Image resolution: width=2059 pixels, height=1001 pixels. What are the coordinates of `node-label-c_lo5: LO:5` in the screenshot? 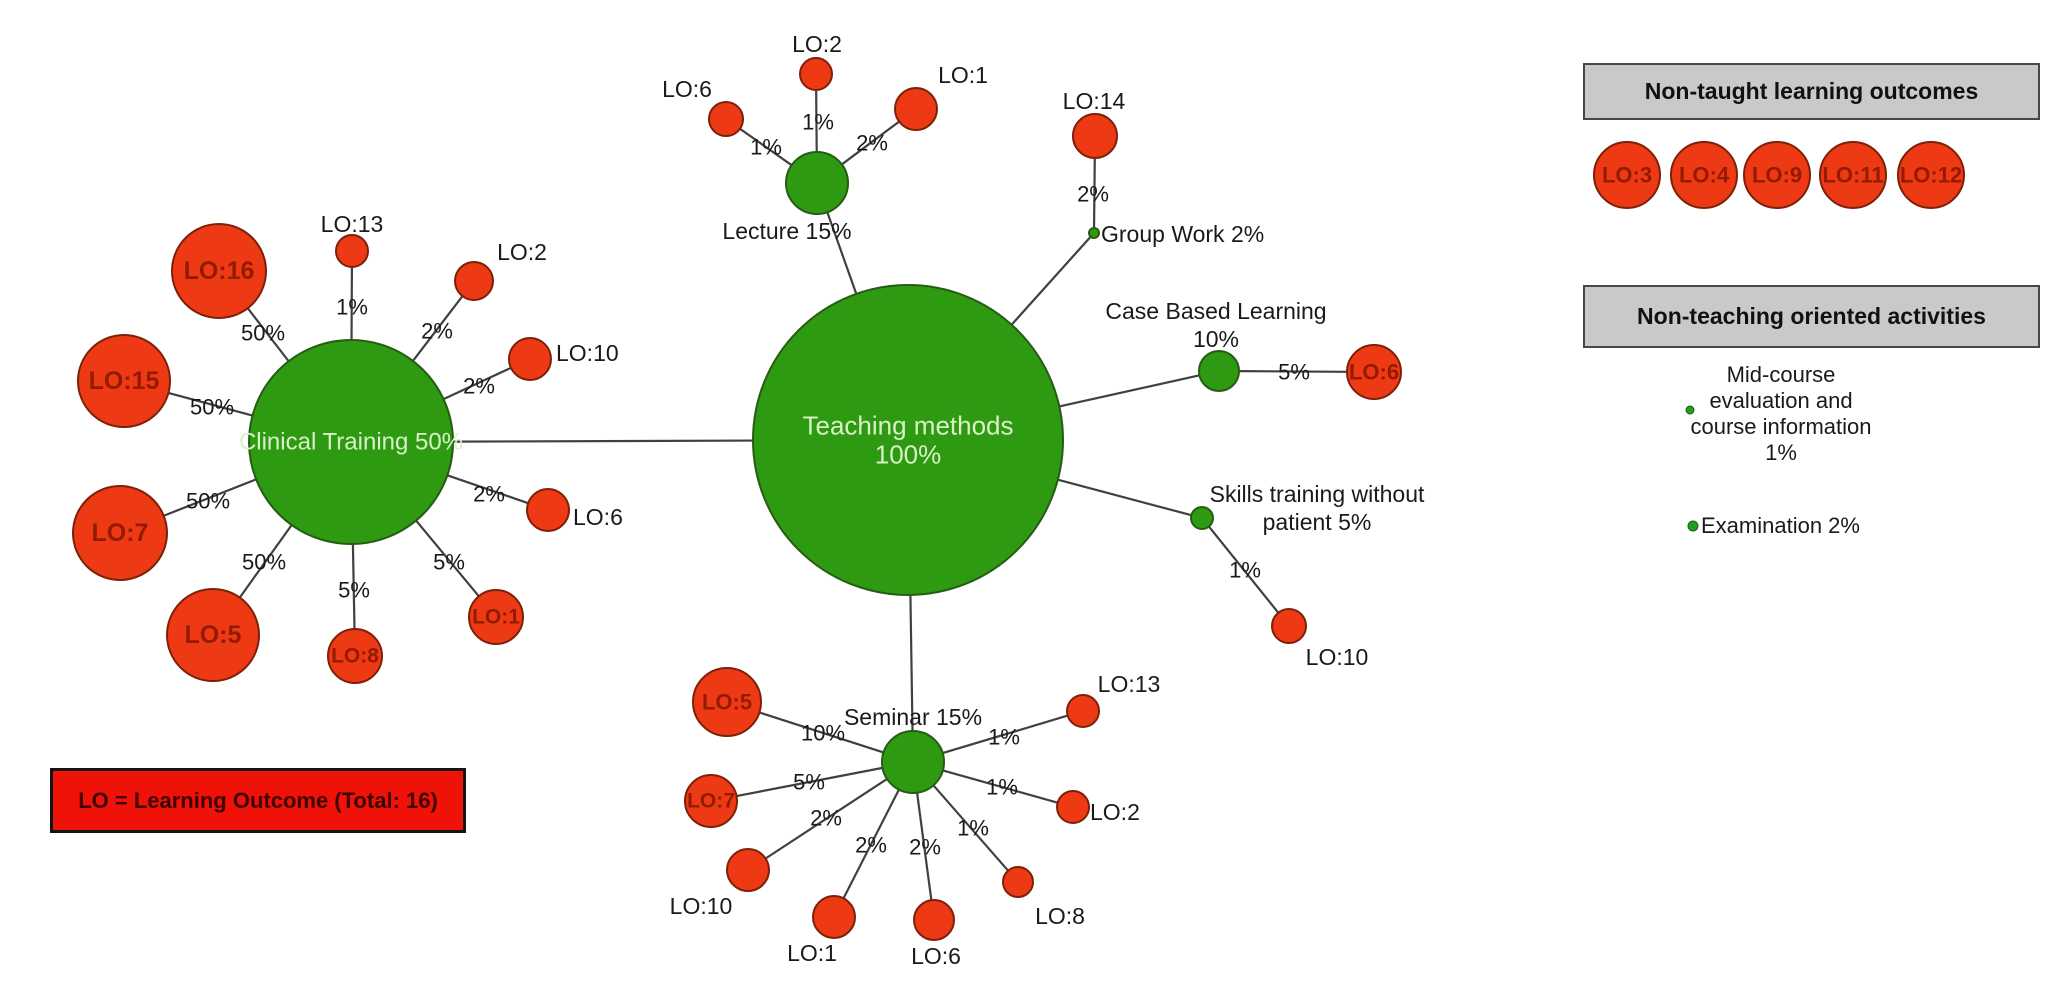 It's located at (213, 635).